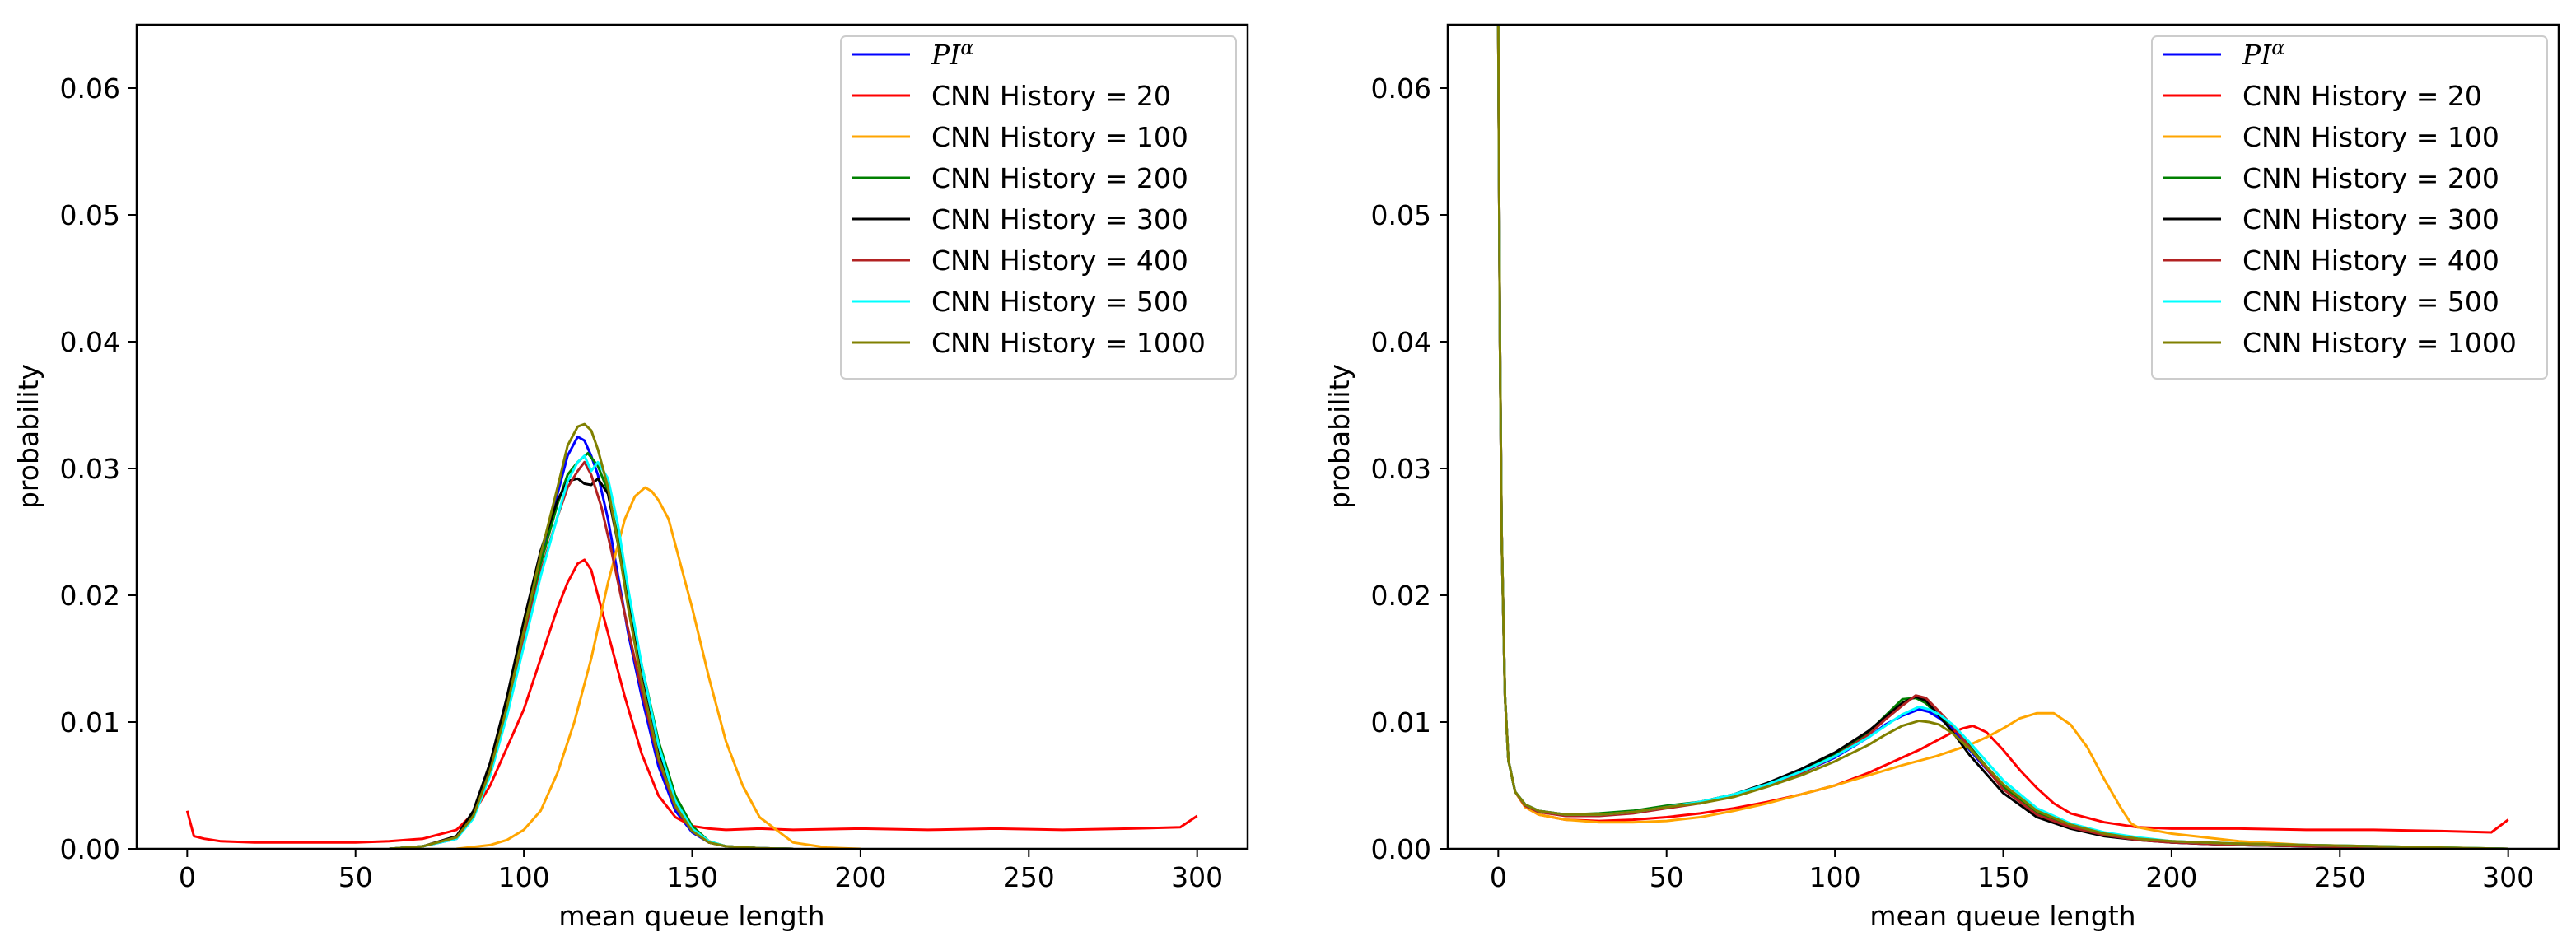 The image size is (2576, 946). What do you see at coordinates (2370, 261) in the screenshot?
I see `right-legend-label: CNN History = 400` at bounding box center [2370, 261].